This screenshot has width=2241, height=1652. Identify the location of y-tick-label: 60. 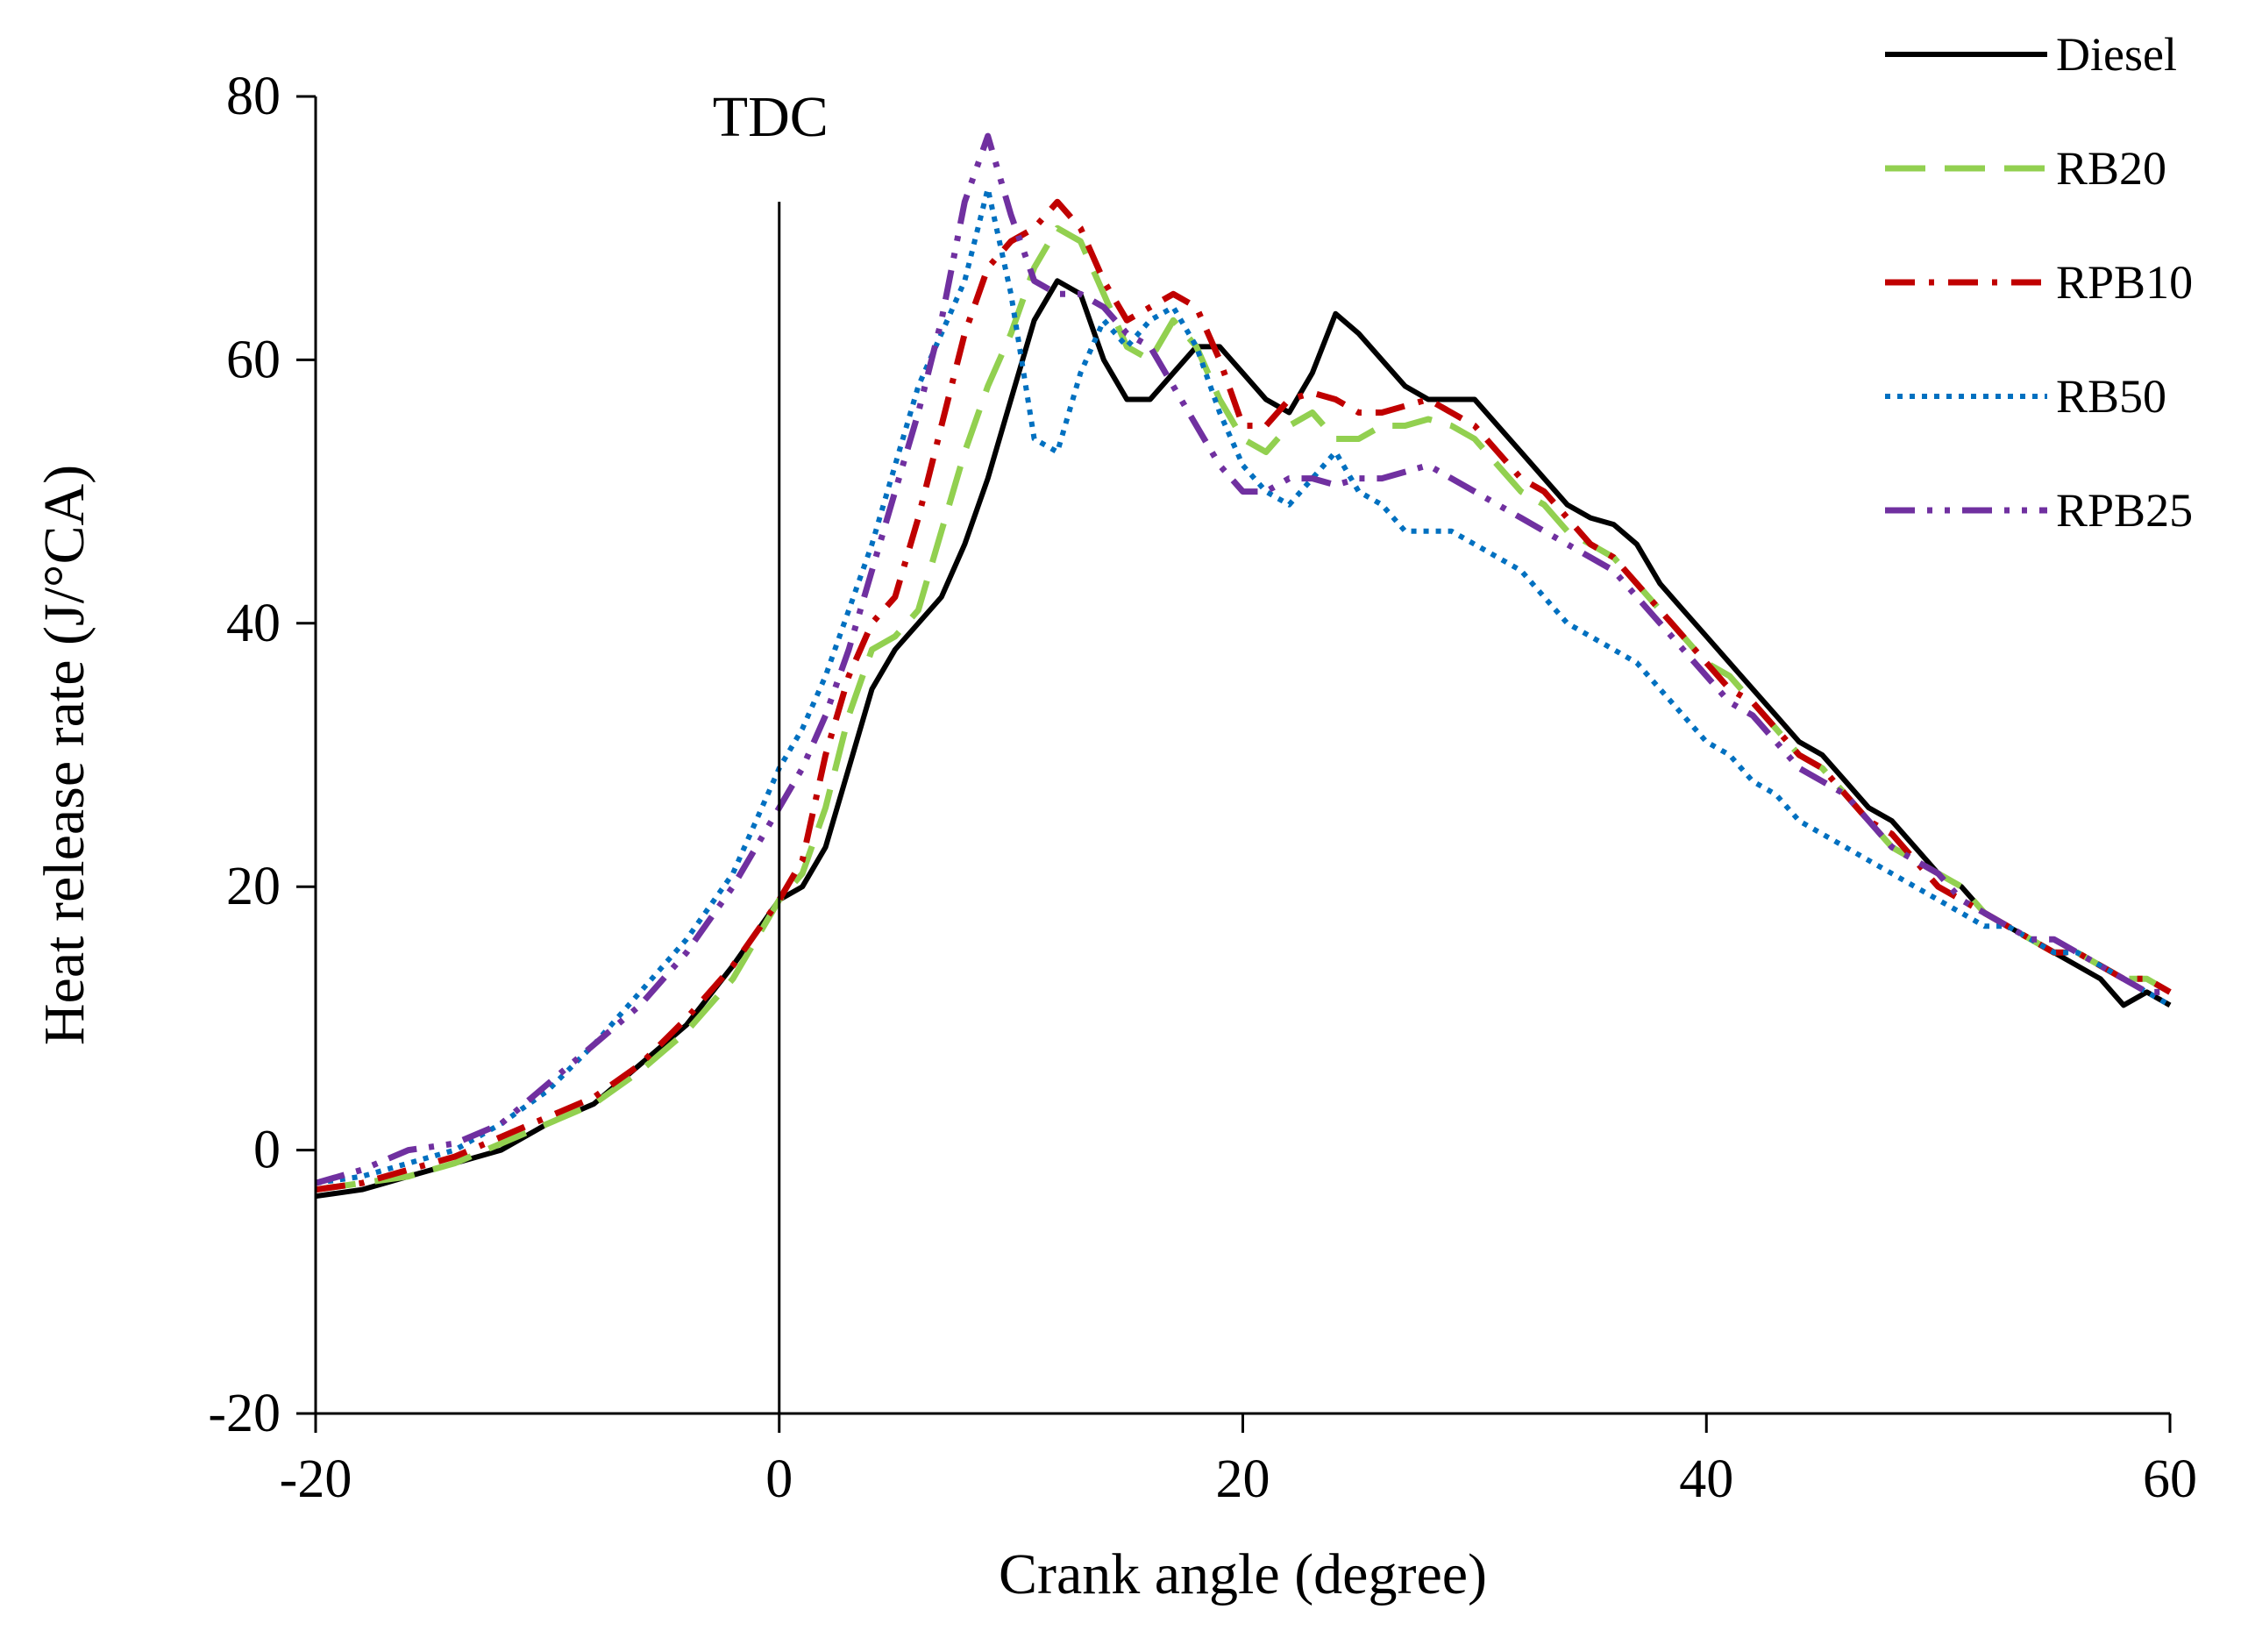
(254, 359).